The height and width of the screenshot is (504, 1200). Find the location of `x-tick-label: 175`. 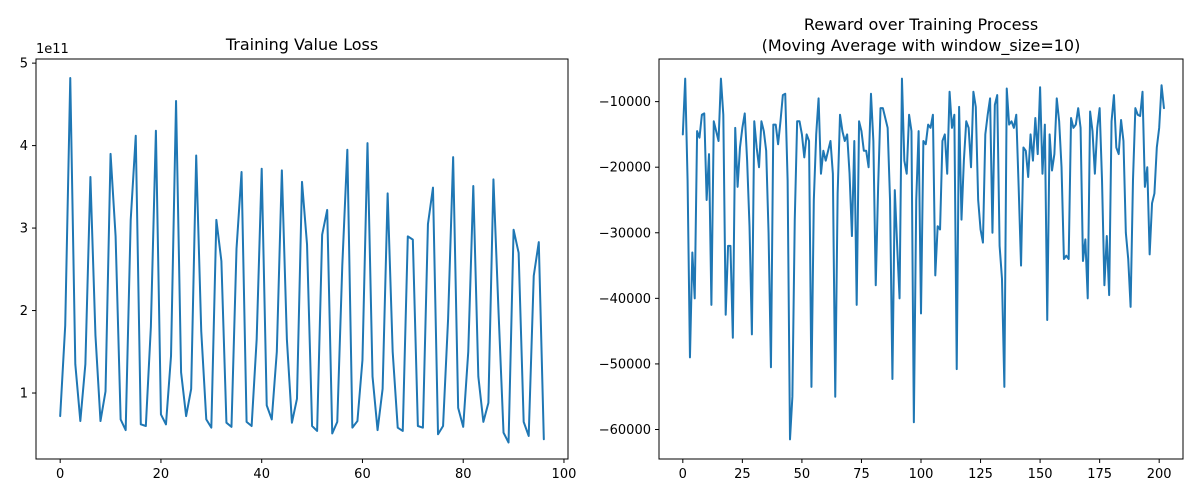

x-tick-label: 175 is located at coordinates (1099, 474).